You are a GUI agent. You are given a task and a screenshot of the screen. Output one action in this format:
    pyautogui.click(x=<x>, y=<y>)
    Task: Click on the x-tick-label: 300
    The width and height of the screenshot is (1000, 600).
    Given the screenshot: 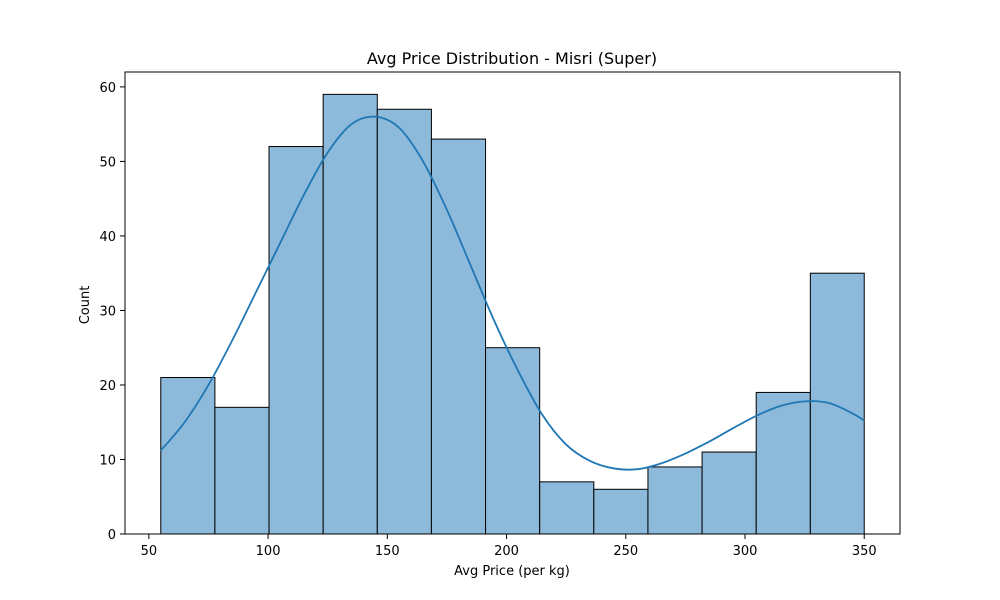 What is the action you would take?
    pyautogui.click(x=745, y=551)
    